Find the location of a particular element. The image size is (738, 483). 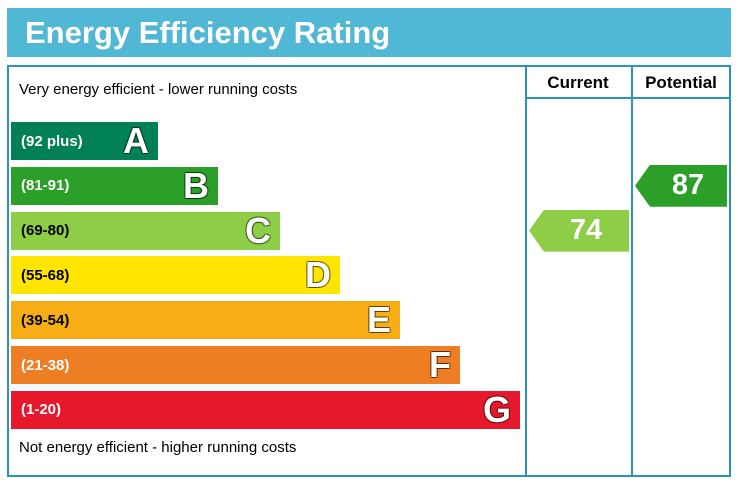

band-range-label: (1-20) is located at coordinates (41, 410).